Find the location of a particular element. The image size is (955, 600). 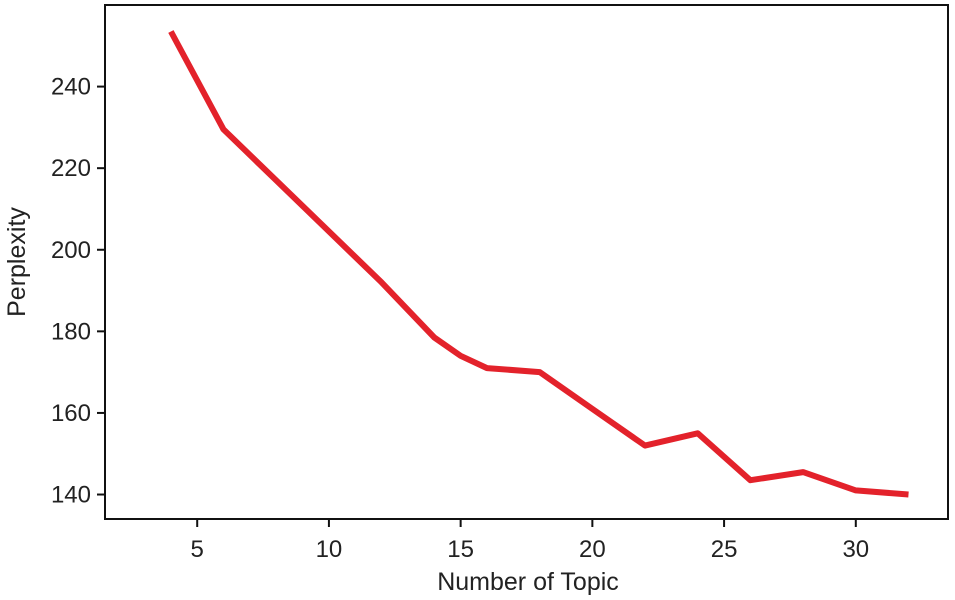

y-axis-ticks: 140 160 180 200 220 240 is located at coordinates (78, 291).